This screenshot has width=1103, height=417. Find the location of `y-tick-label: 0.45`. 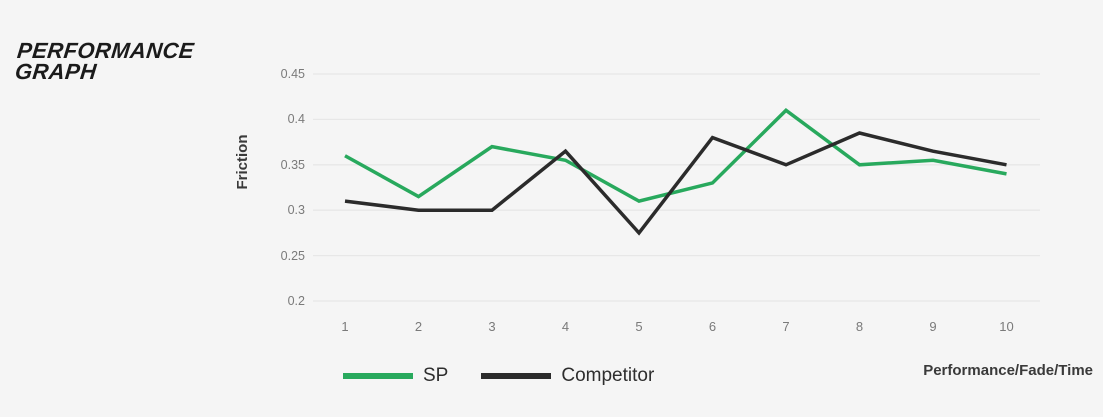

y-tick-label: 0.45 is located at coordinates (292, 74).